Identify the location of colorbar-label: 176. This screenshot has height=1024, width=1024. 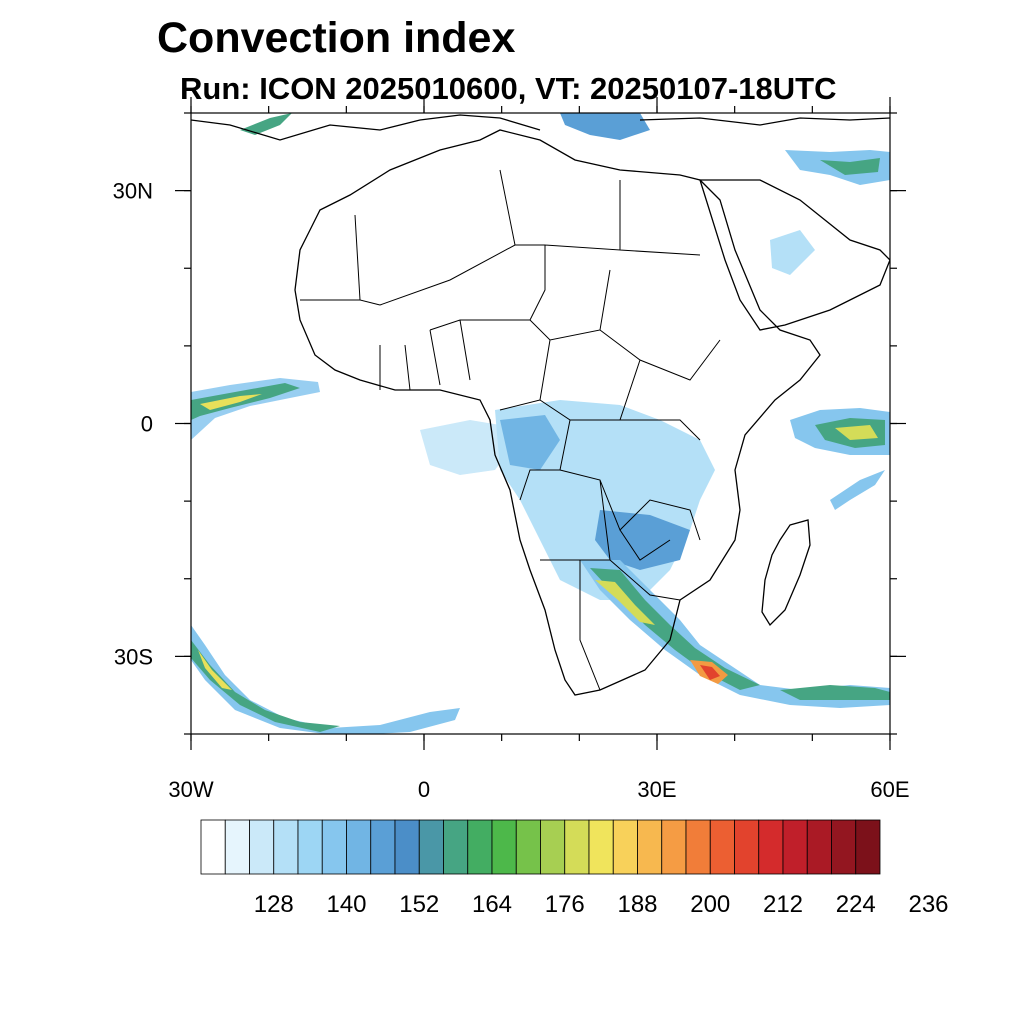
(565, 904).